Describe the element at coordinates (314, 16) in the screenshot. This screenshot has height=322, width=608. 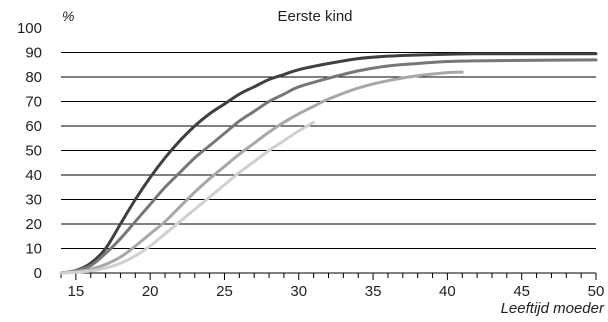
I see `chart-title: Eerste kind` at that location.